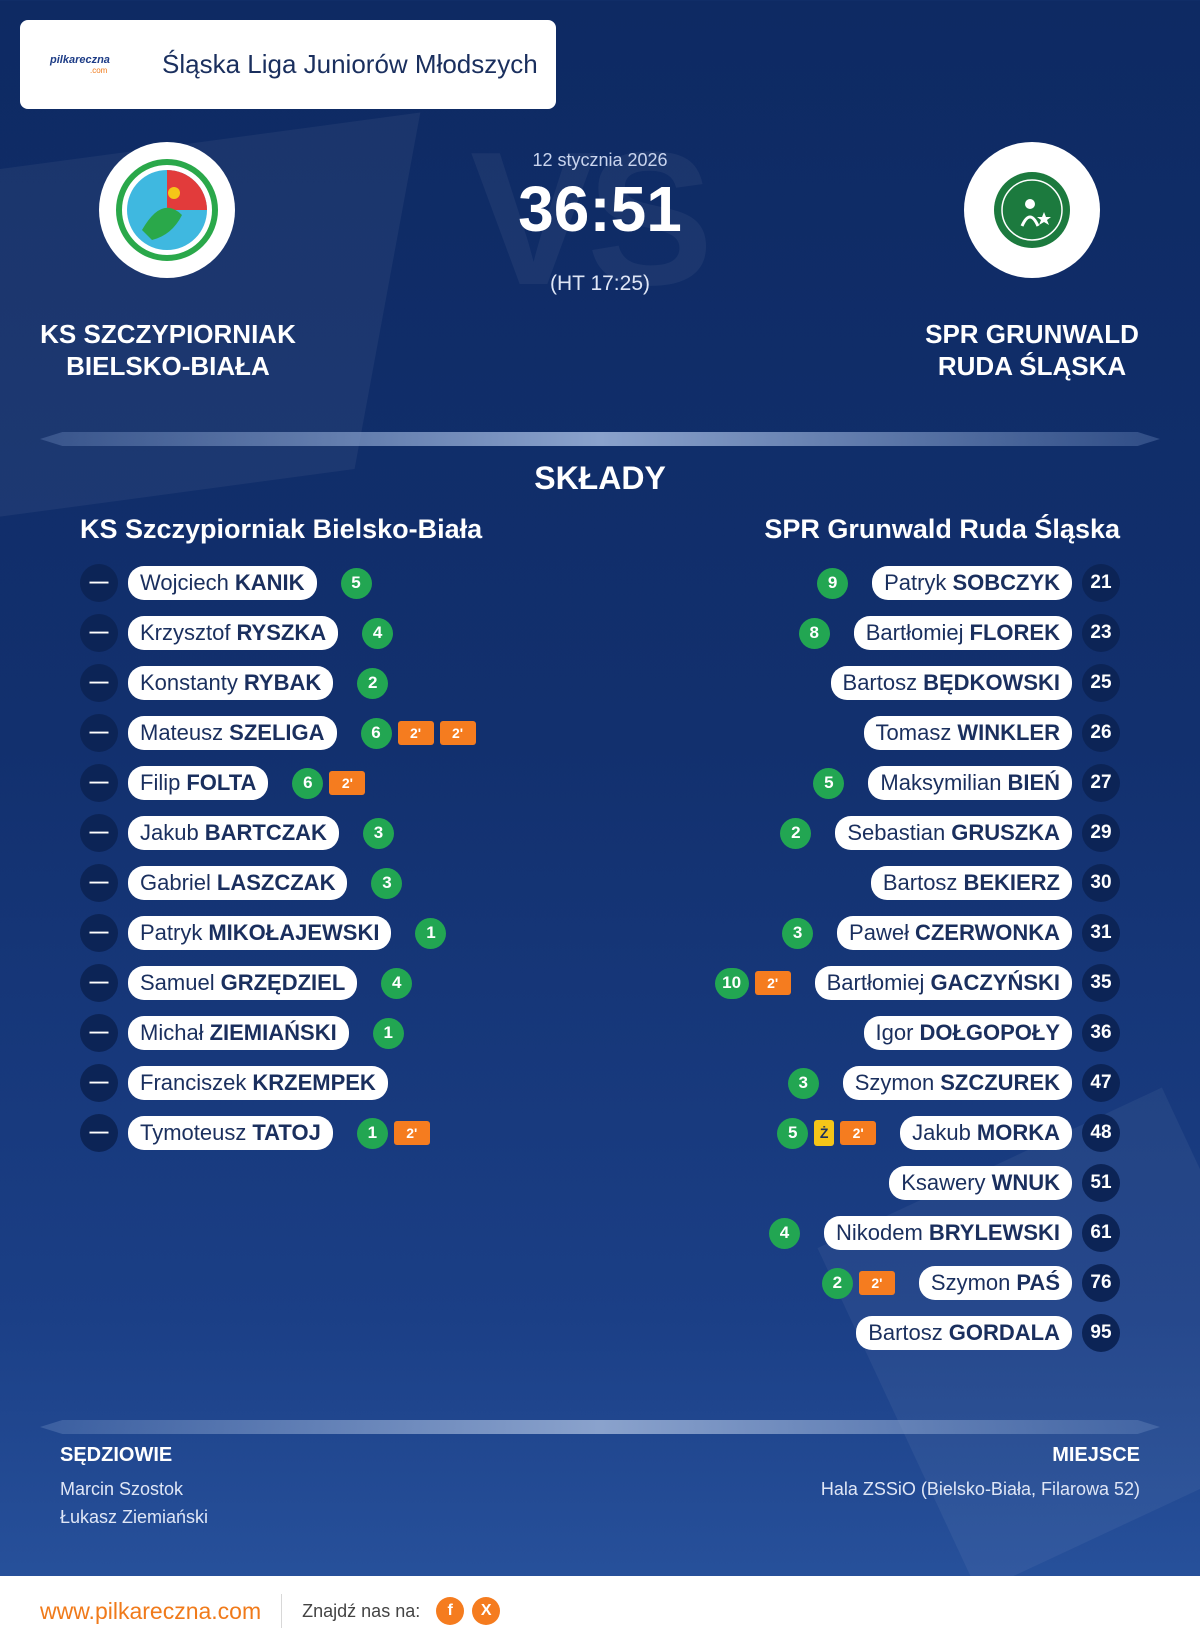 This screenshot has height=1646, width=1200. I want to click on find-us-label: Znajdź nas na:, so click(361, 1610).